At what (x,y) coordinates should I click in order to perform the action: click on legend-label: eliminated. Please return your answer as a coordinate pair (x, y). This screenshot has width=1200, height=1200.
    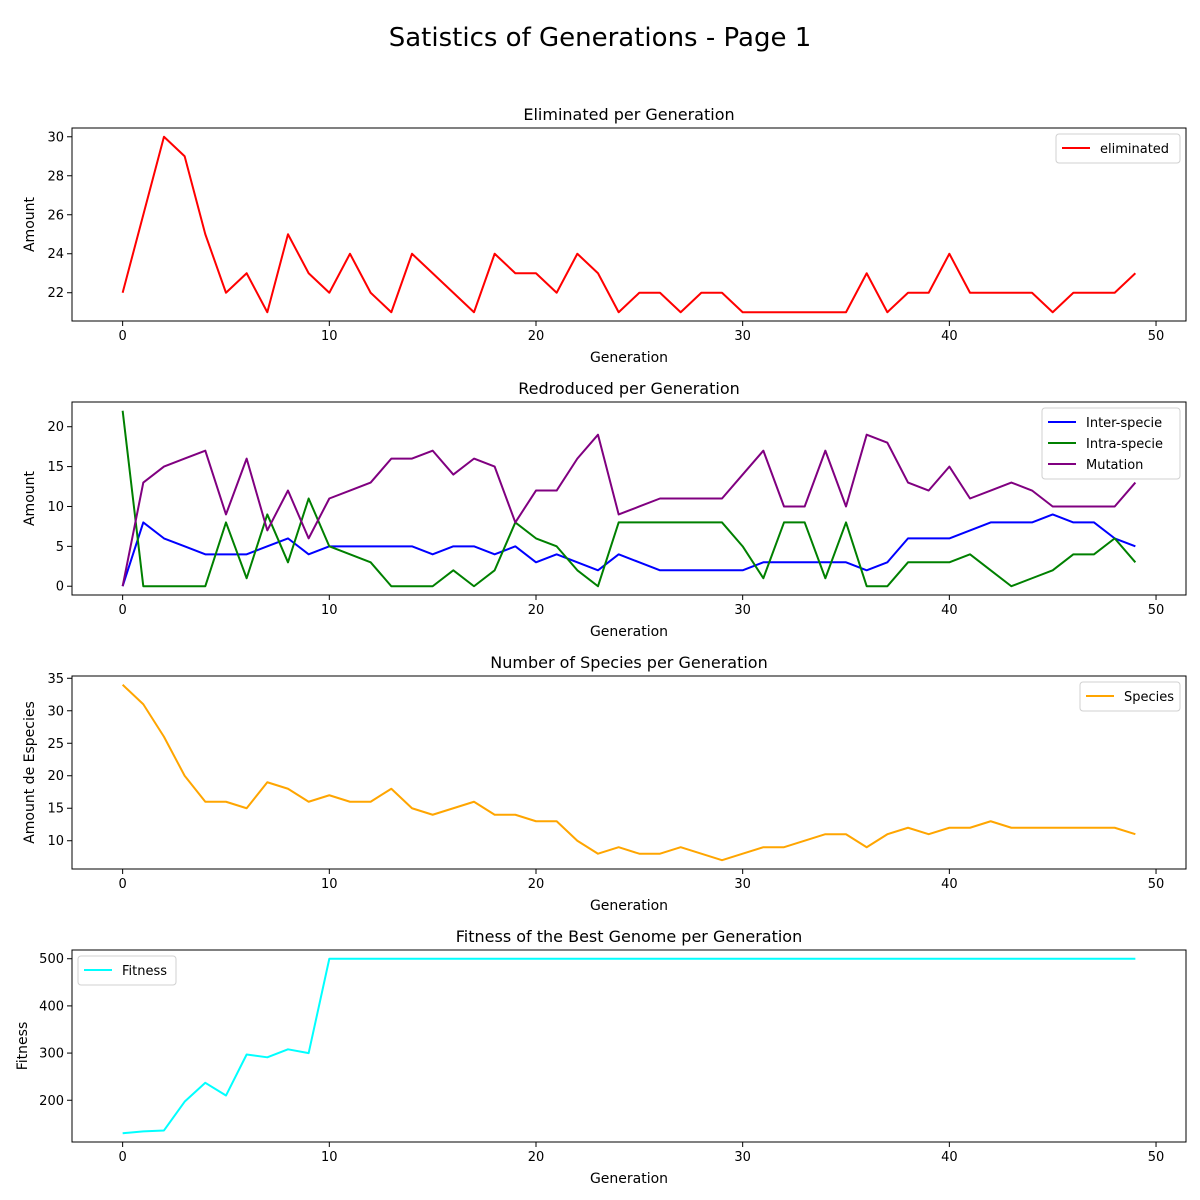
    Looking at the image, I should click on (1134, 149).